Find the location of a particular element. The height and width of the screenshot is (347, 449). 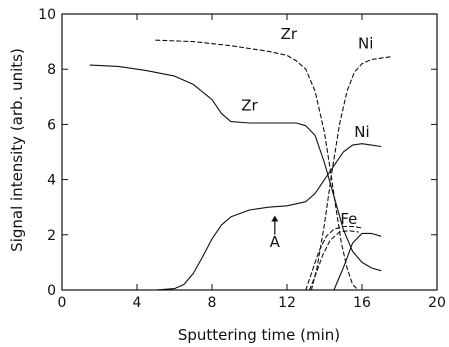

y-tick-label: 10 is located at coordinates (47, 15).